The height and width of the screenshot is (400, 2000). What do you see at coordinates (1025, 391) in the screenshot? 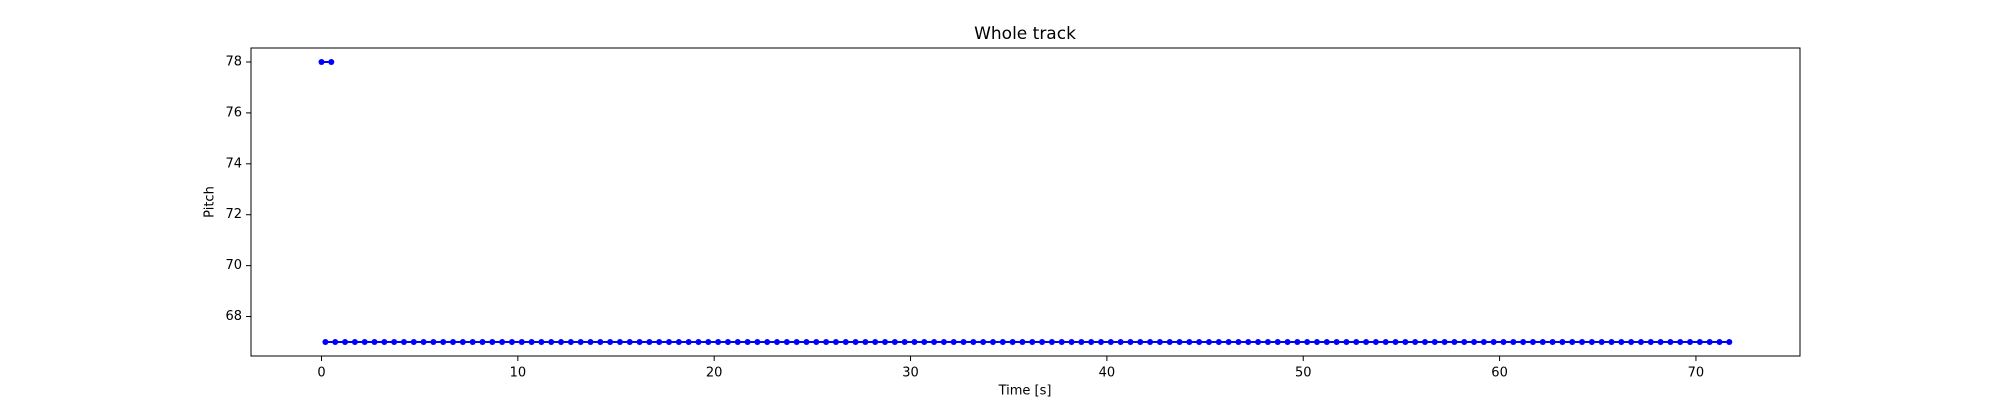
I see `x-axis-label: Time [s]` at bounding box center [1025, 391].